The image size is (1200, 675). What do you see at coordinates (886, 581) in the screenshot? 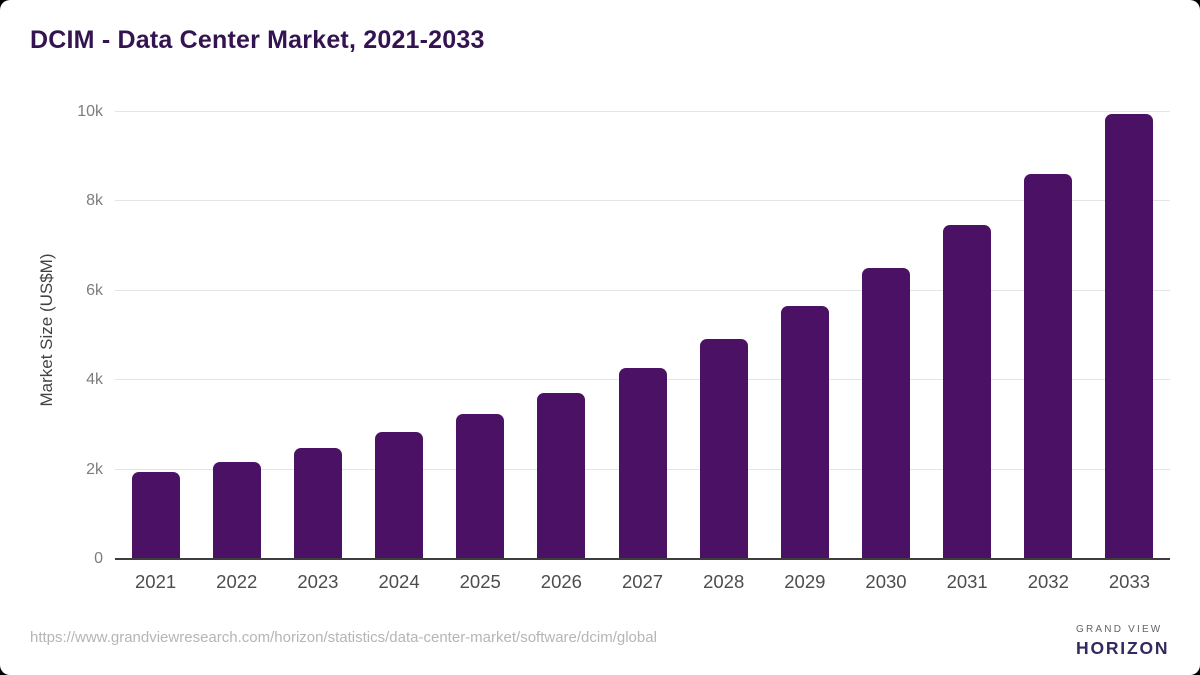
I see `x-tick-label: 2030` at bounding box center [886, 581].